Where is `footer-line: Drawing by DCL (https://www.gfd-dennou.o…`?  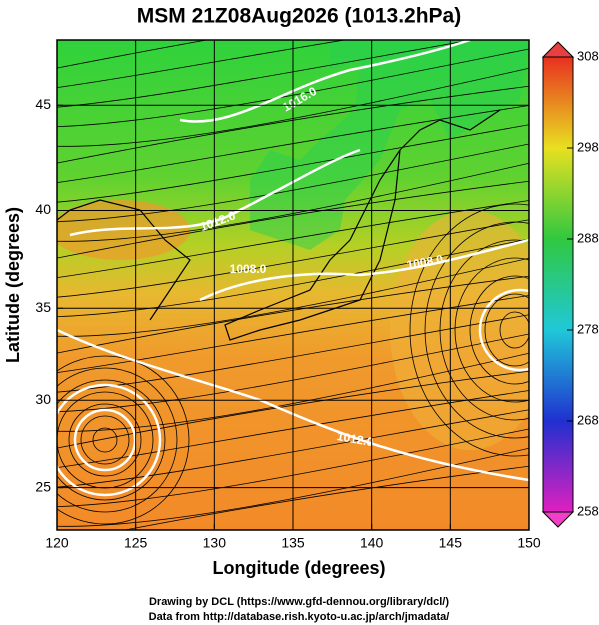 footer-line: Drawing by DCL (https://www.gfd-dennou.o… is located at coordinates (299, 602).